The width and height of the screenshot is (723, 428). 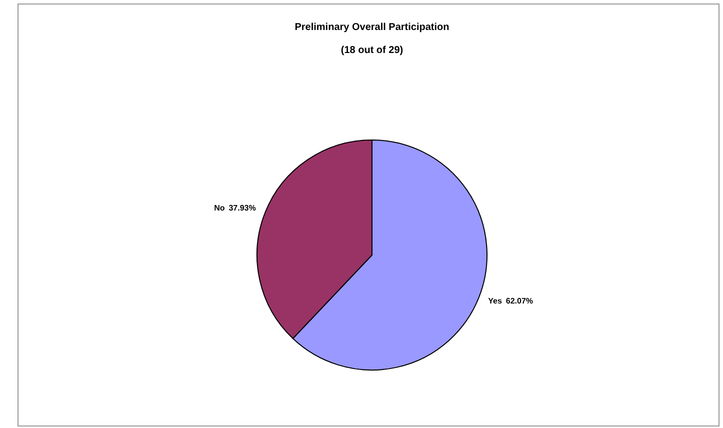 What do you see at coordinates (242, 208) in the screenshot?
I see `data-label: 37.93%` at bounding box center [242, 208].